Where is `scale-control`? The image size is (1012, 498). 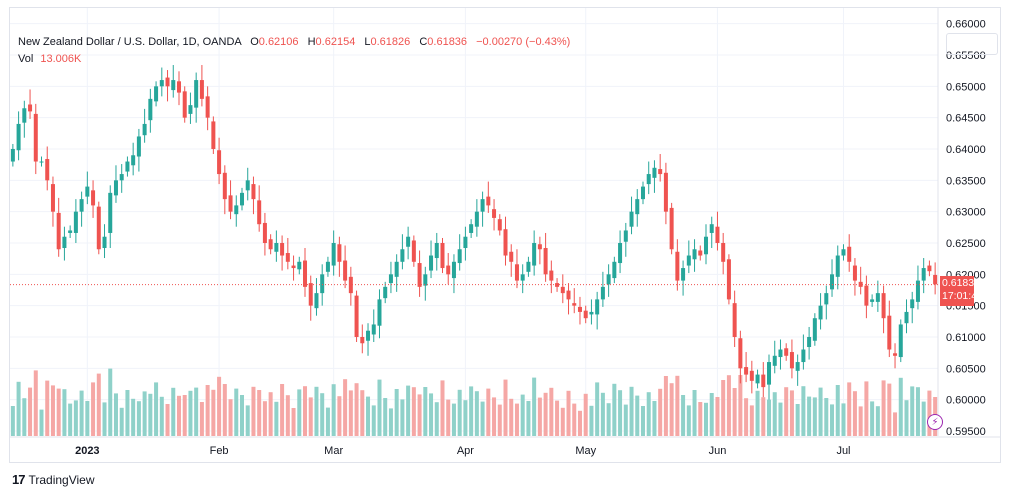 scale-control is located at coordinates (972, 44).